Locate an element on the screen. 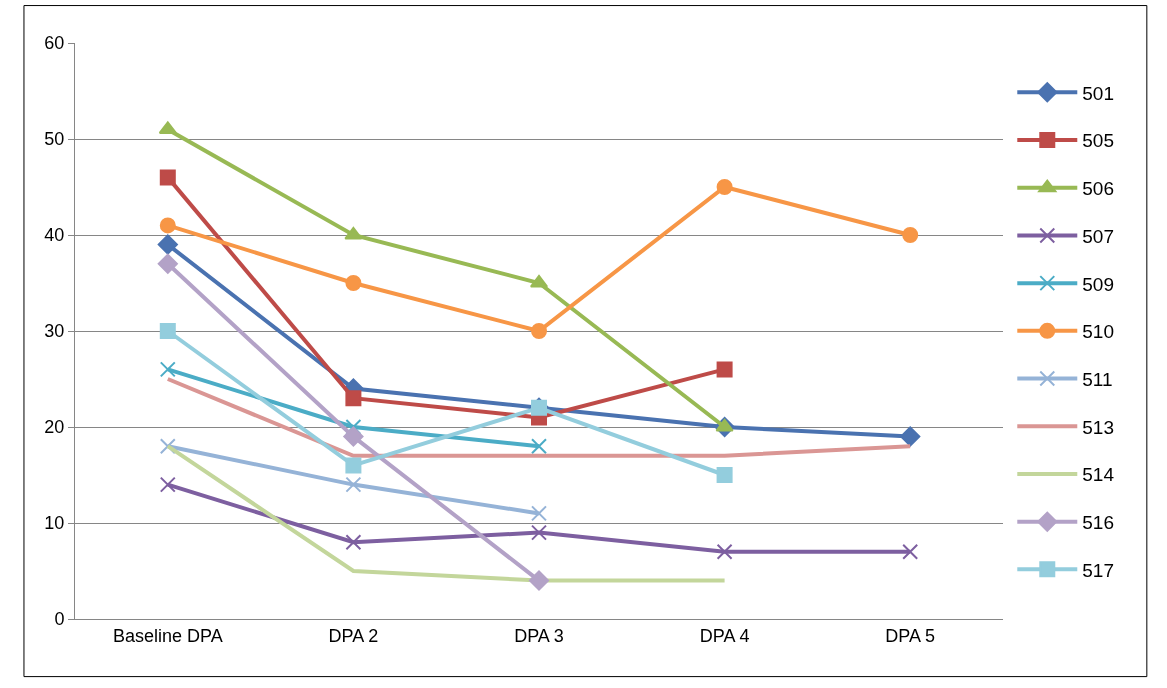 The width and height of the screenshot is (1167, 688). x-tick-label: DPA 2 is located at coordinates (353, 635).